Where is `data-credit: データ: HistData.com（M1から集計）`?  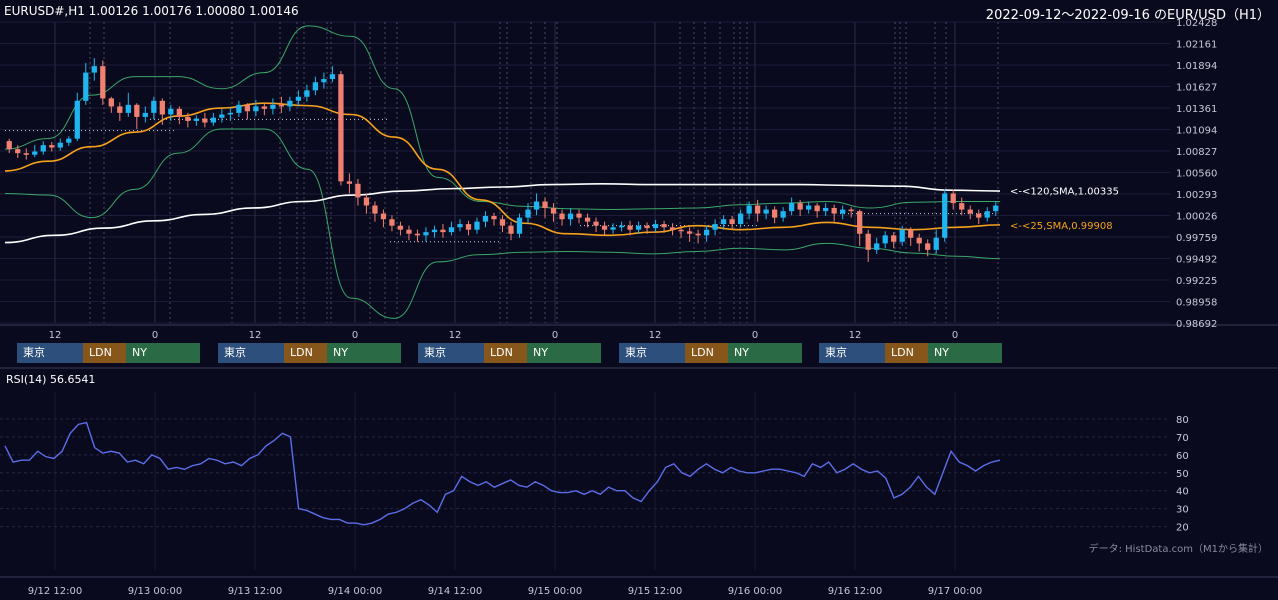 data-credit: データ: HistData.com（M1から集計） is located at coordinates (1178, 549).